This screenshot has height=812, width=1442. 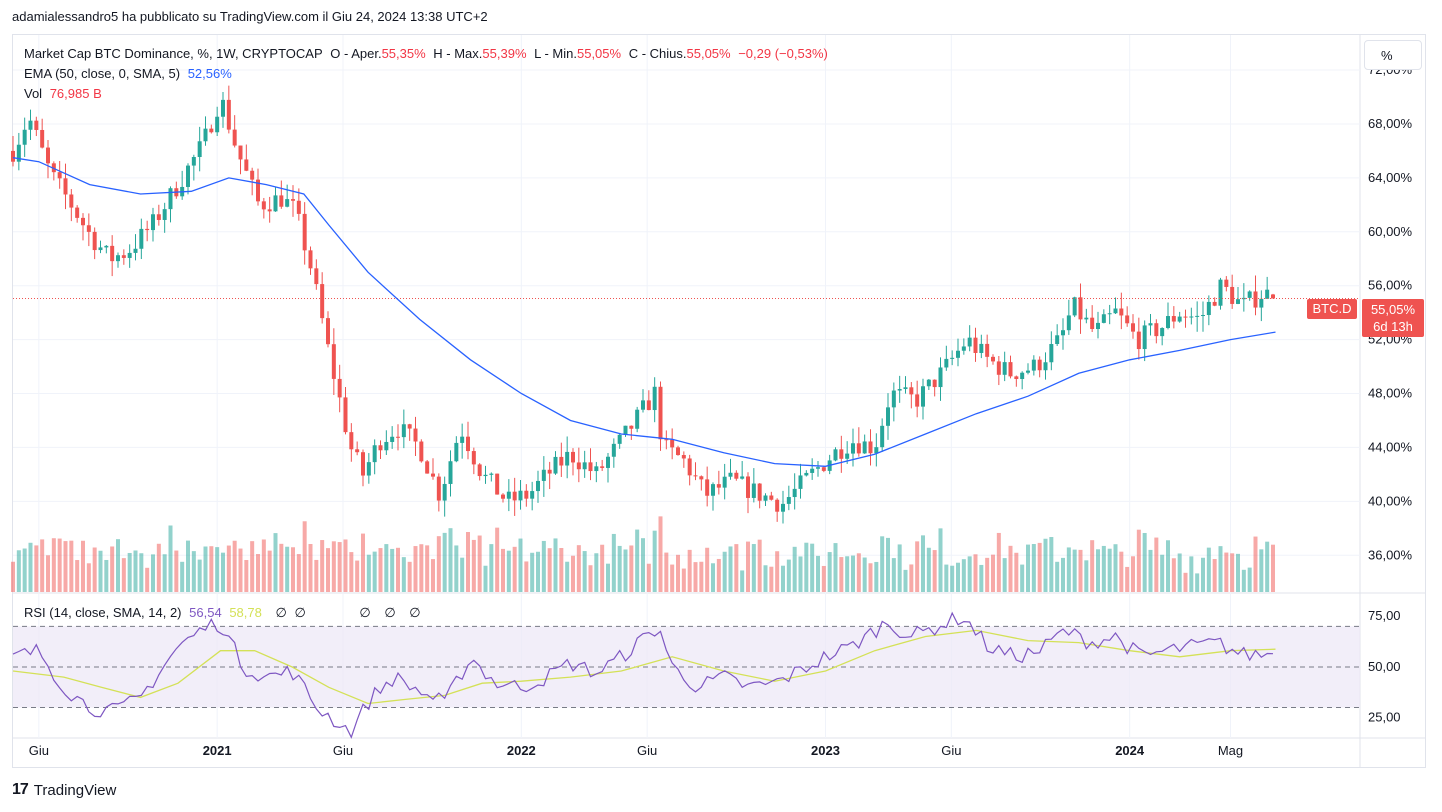 What do you see at coordinates (1393, 55) in the screenshot?
I see `percent-scale-button: %` at bounding box center [1393, 55].